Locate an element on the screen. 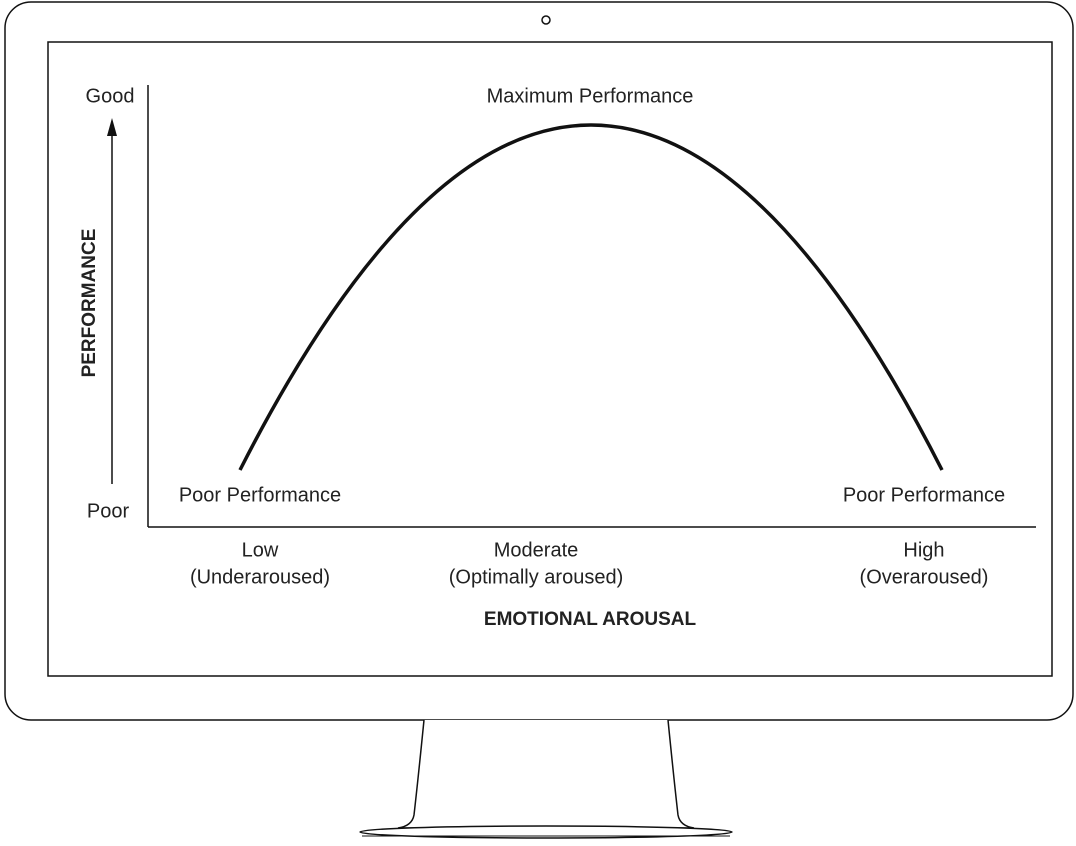 Image resolution: width=1076 pixels, height=846 pixels. camera is located at coordinates (546, 20).